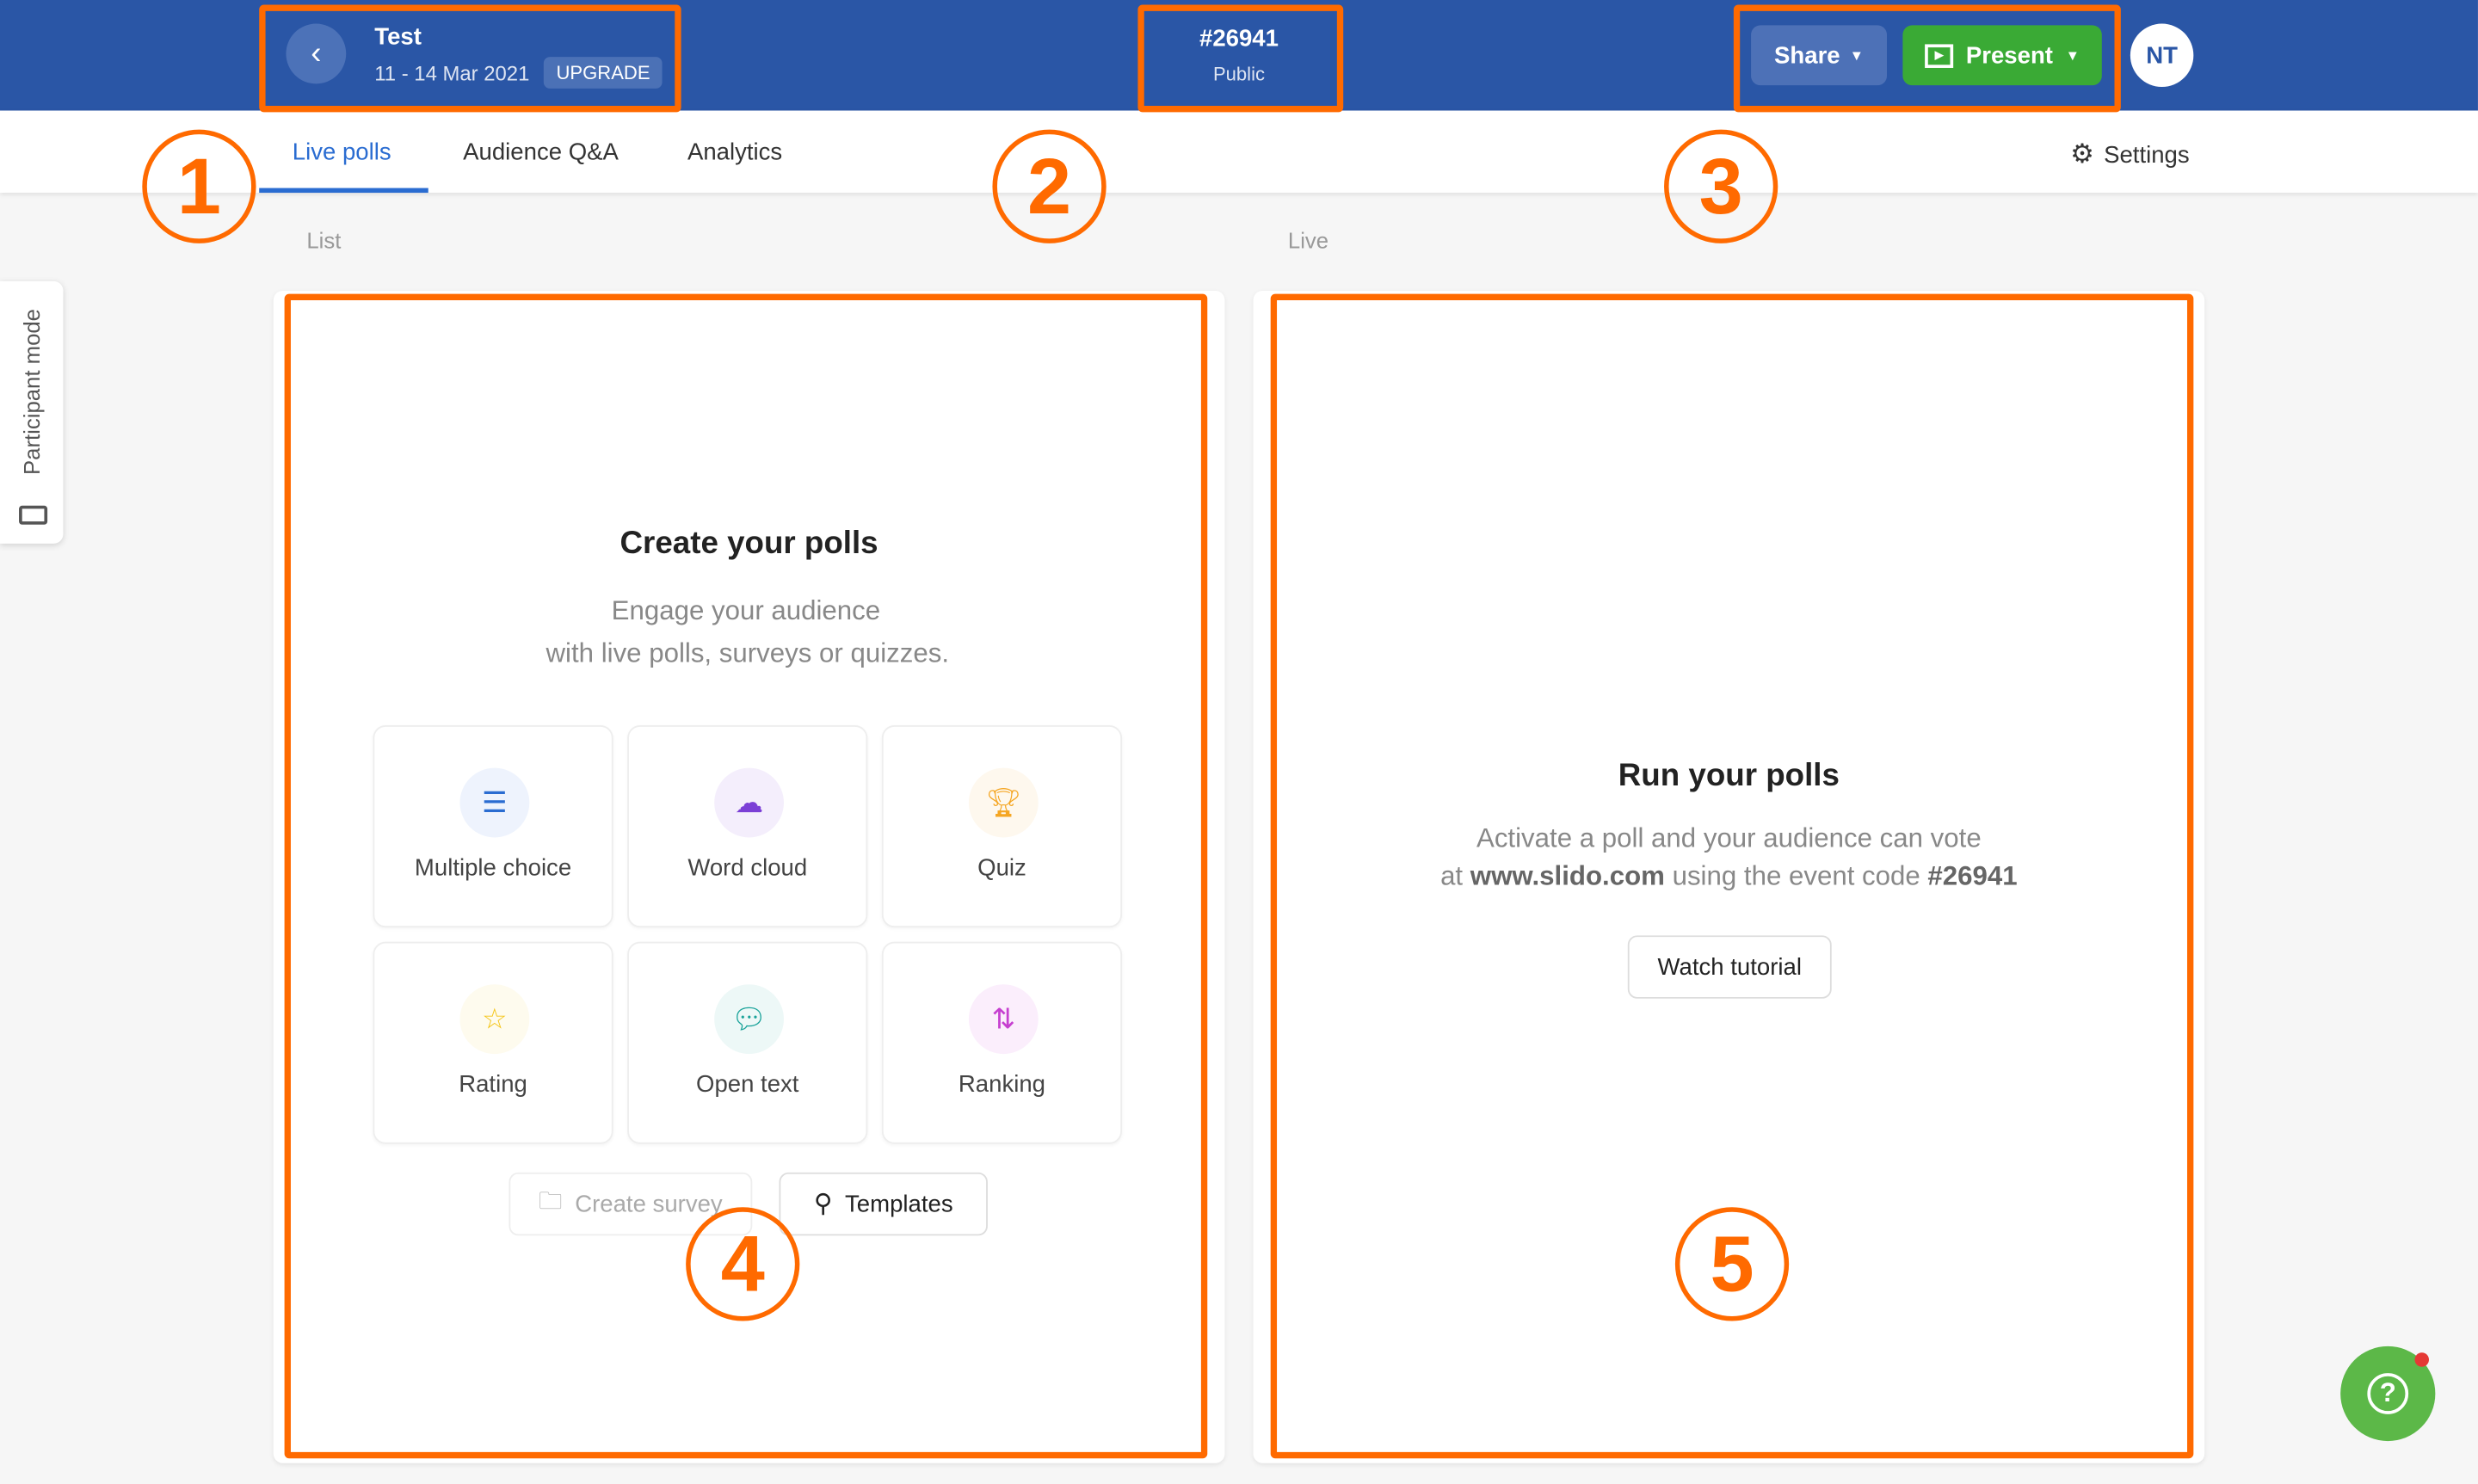 Image resolution: width=2478 pixels, height=1484 pixels. Describe the element at coordinates (1003, 1019) in the screenshot. I see `sort-arrows-icon: ⇅` at that location.